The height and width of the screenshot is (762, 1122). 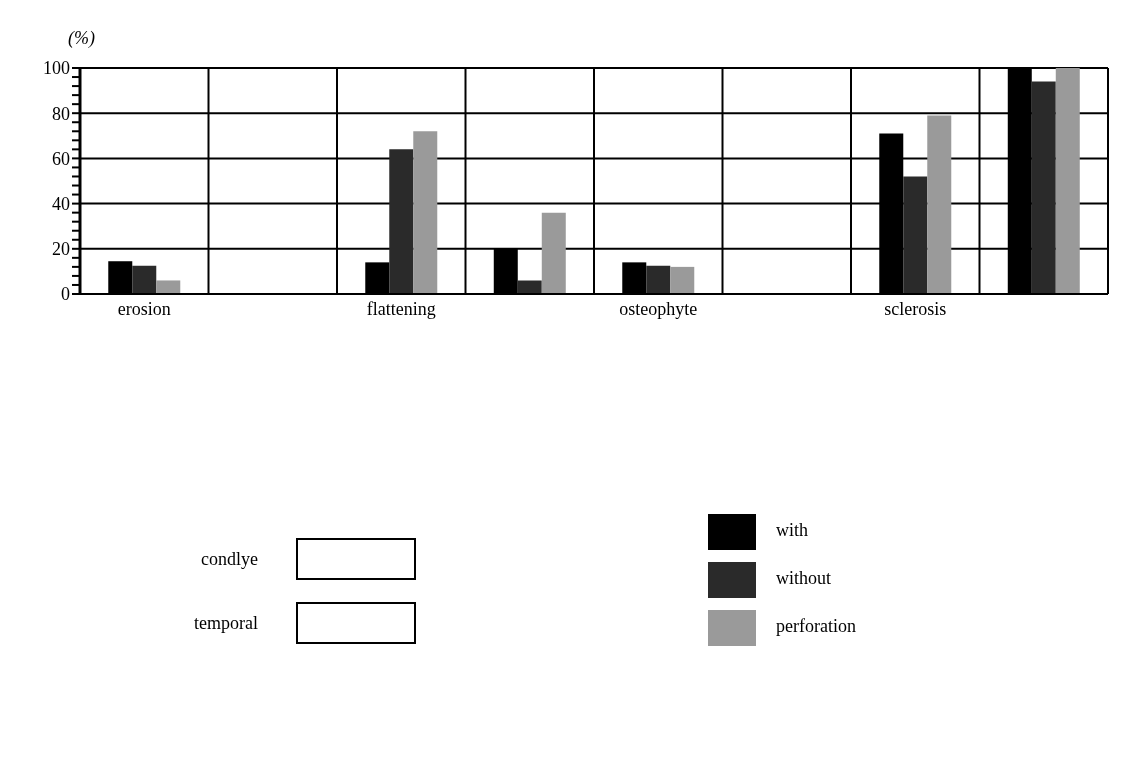 I want to click on legend-label: without, so click(x=804, y=577).